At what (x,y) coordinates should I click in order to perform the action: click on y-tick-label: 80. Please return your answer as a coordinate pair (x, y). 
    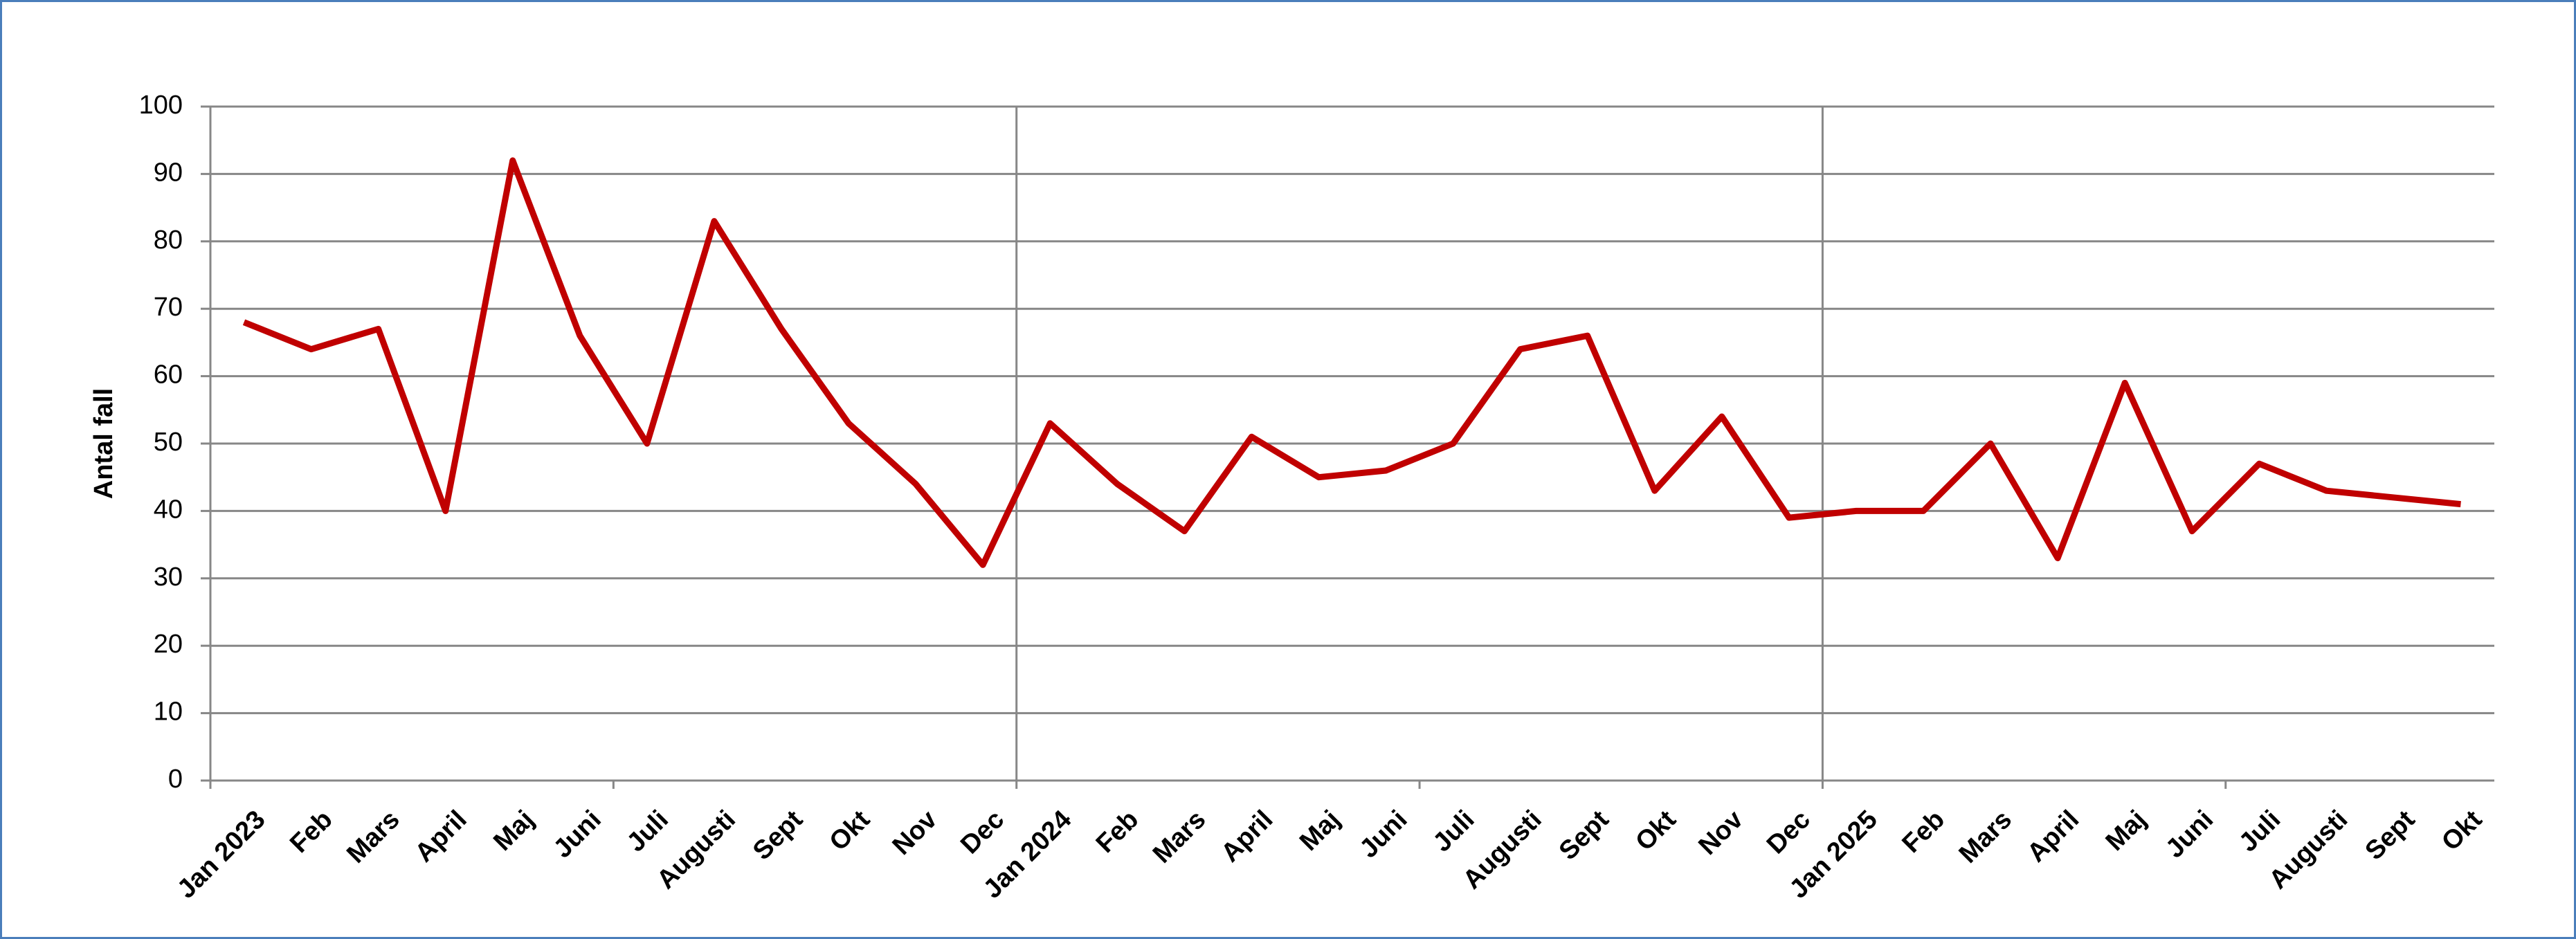
    Looking at the image, I should click on (168, 240).